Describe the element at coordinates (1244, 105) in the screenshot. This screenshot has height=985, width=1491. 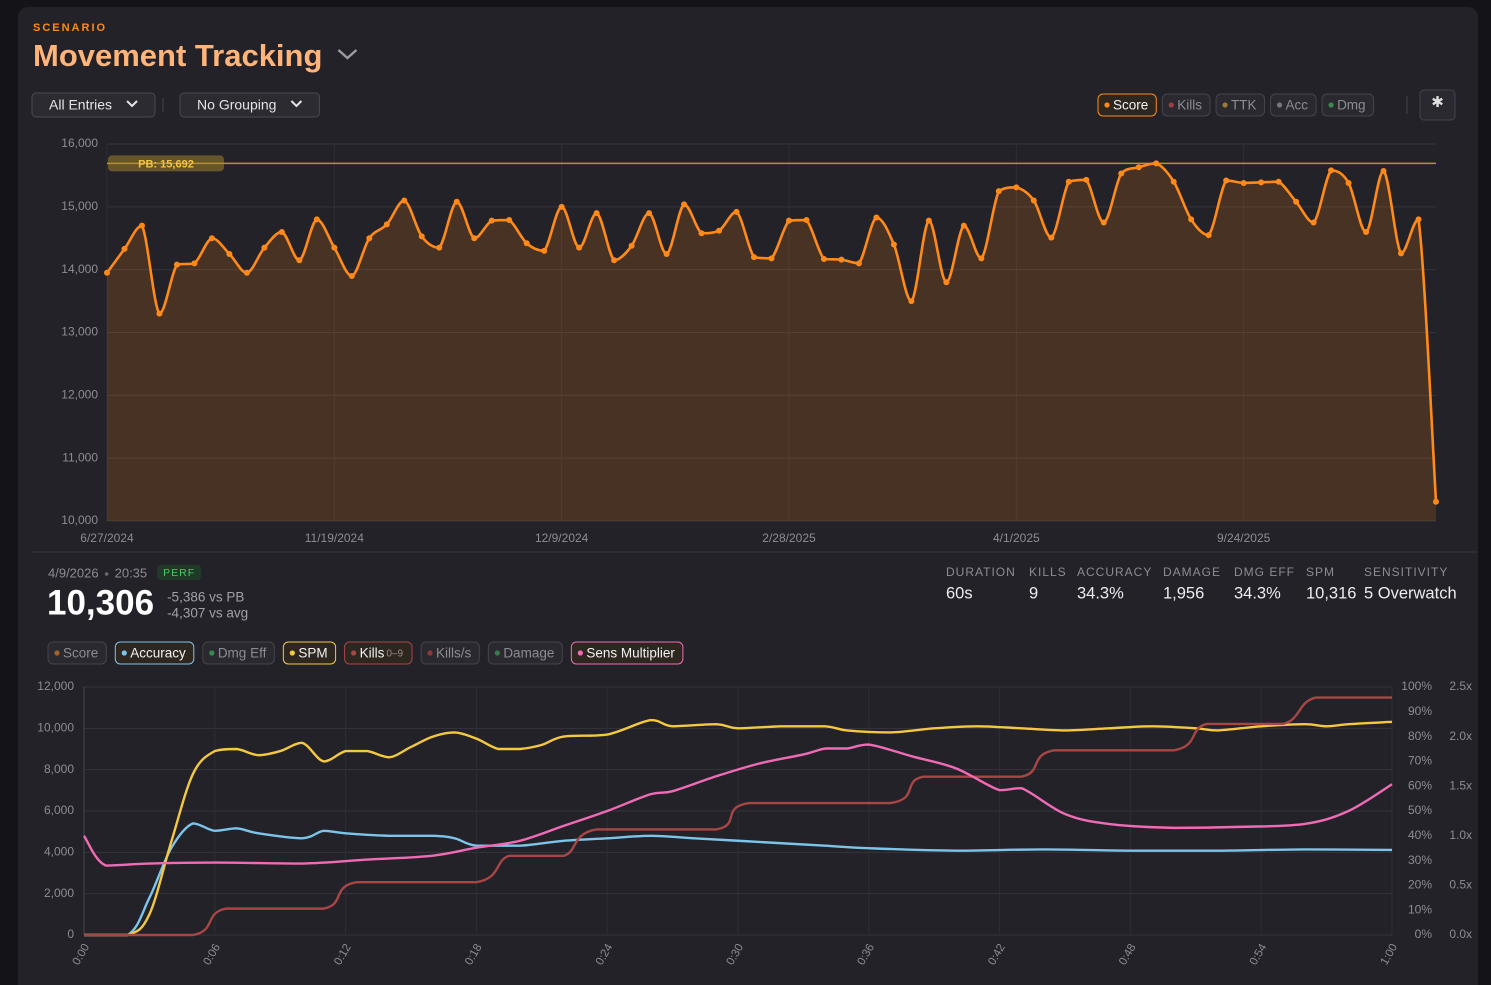
I see `chip-label: TTK` at that location.